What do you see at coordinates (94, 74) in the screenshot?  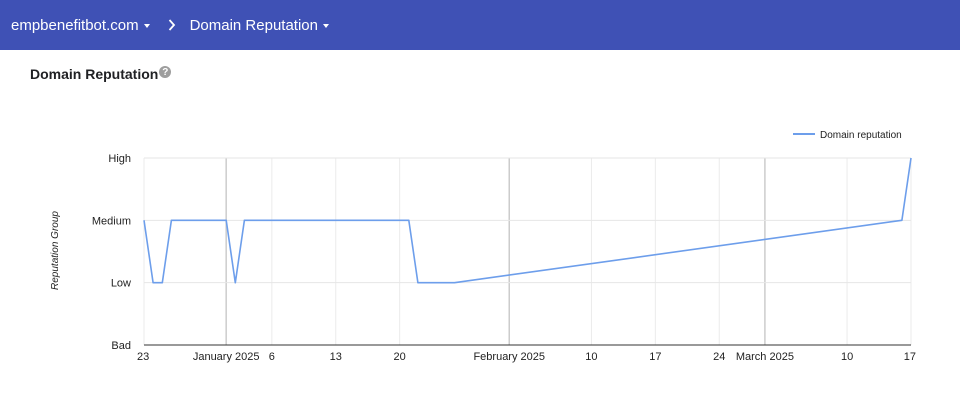 I see `card-title-text: Domain Reputation` at bounding box center [94, 74].